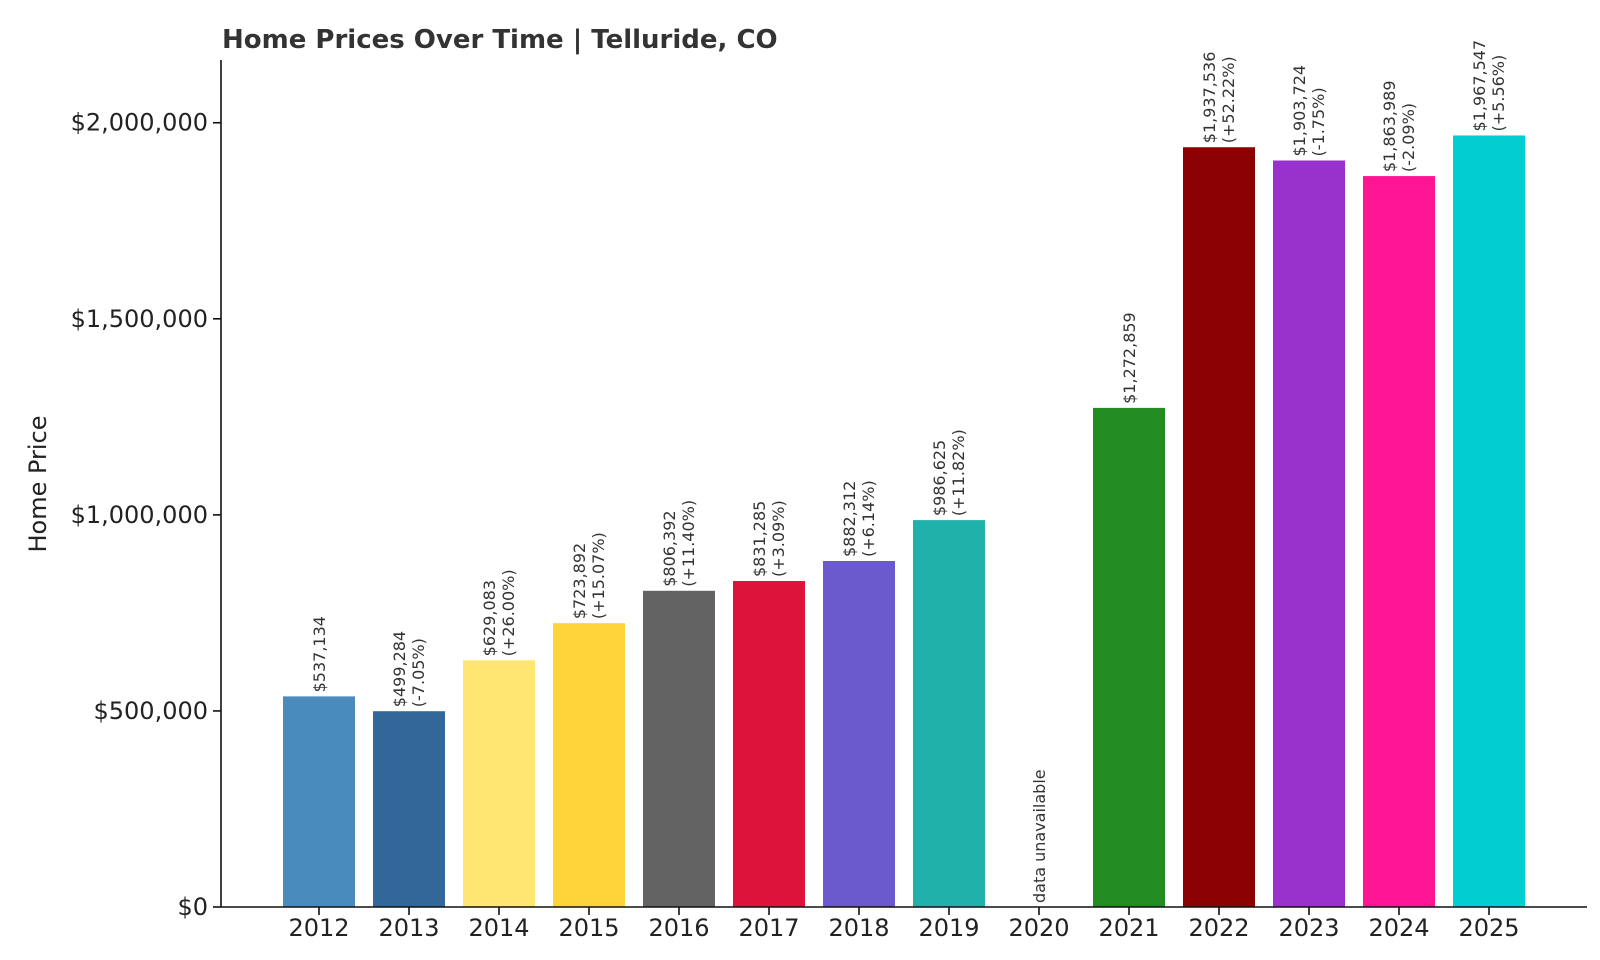 The height and width of the screenshot is (960, 1600). Describe the element at coordinates (500, 40) in the screenshot. I see `chart-title: Home Prices Over Time | Telluride, CO` at that location.